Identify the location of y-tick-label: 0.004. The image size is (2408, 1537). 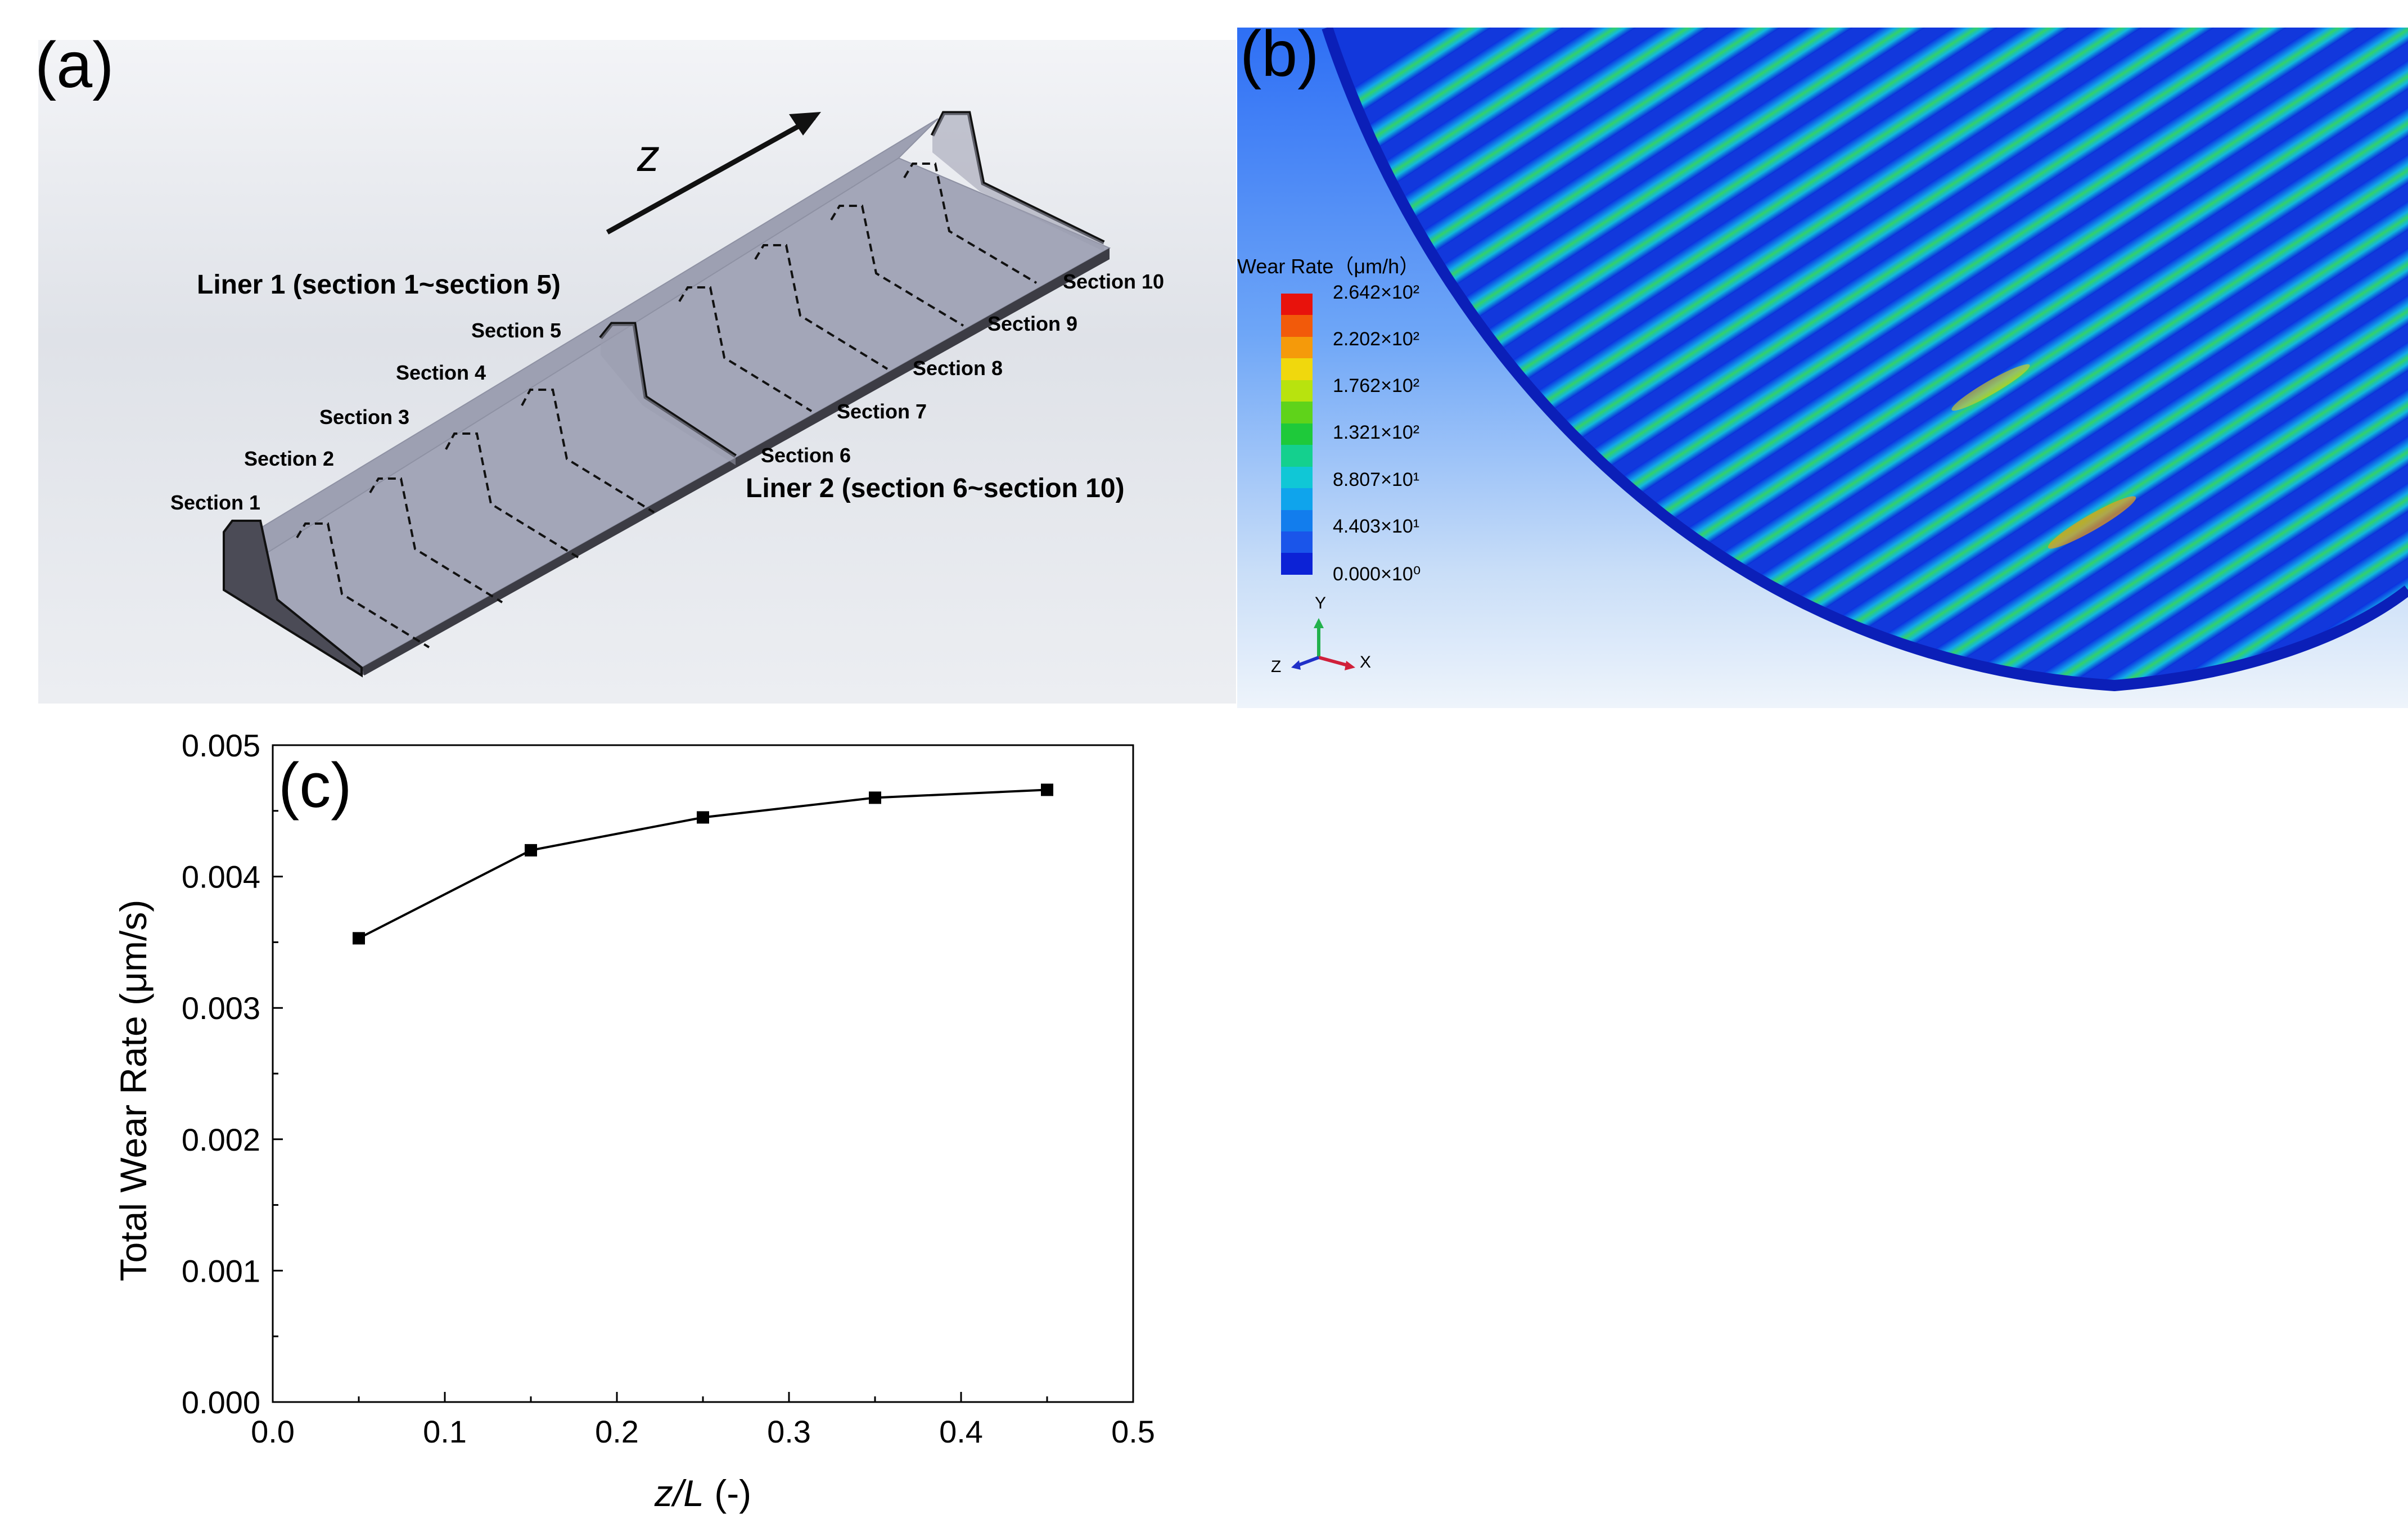
(221, 877).